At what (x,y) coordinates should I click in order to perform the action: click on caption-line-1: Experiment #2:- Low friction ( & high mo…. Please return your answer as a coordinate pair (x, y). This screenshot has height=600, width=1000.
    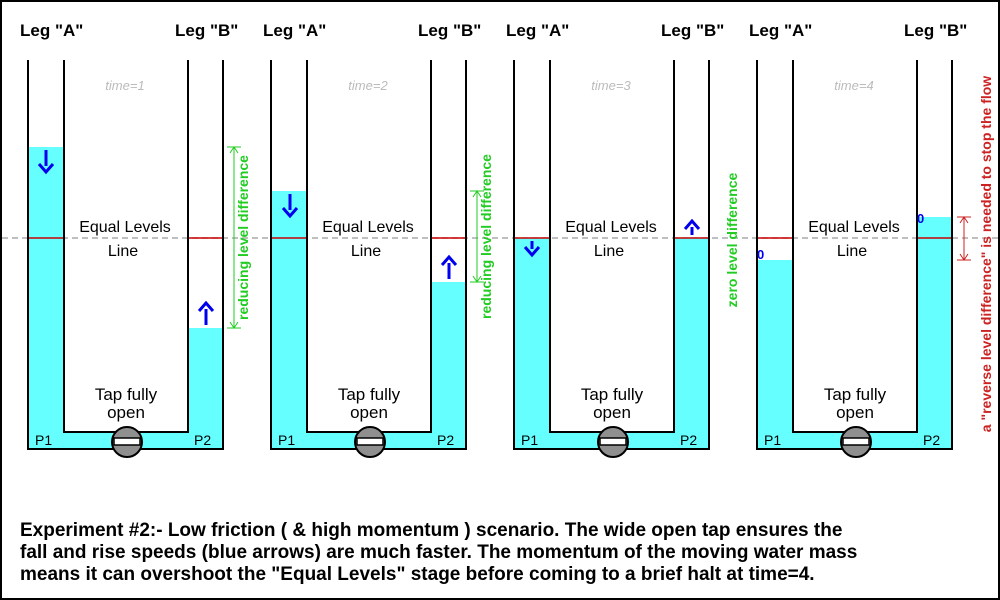
    Looking at the image, I should click on (431, 530).